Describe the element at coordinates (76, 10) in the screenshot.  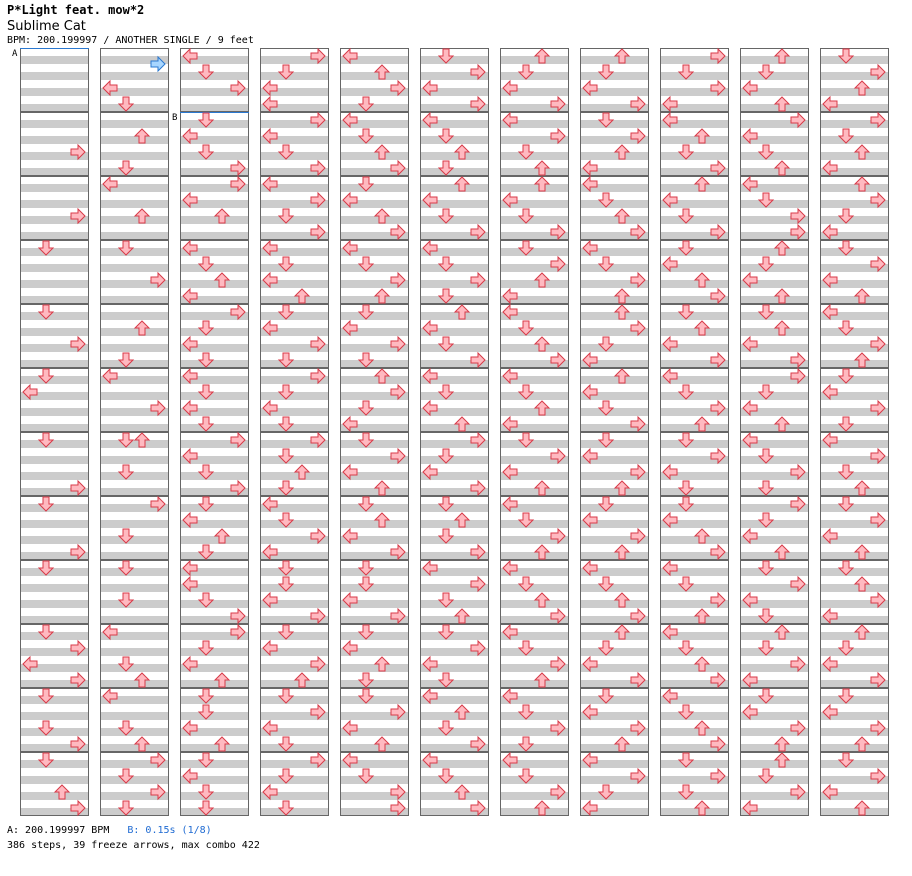
I see `artist-name: P*Light feat. mow*2` at that location.